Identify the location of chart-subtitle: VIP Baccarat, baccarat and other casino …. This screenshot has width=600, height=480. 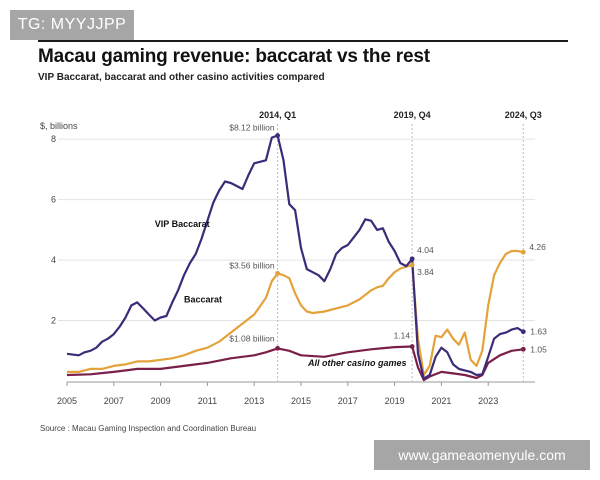
(181, 77).